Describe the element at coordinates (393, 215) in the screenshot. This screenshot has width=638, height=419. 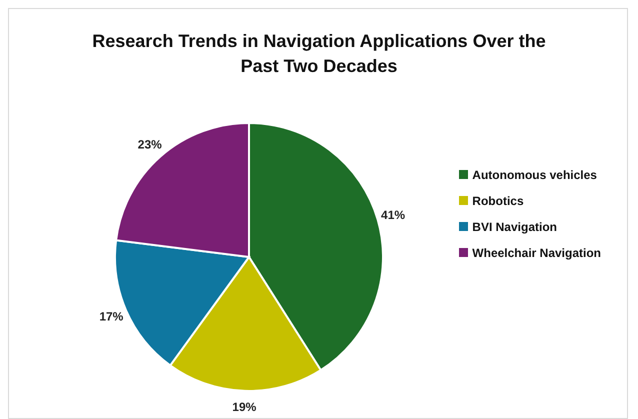
I see `data-label: 41%` at that location.